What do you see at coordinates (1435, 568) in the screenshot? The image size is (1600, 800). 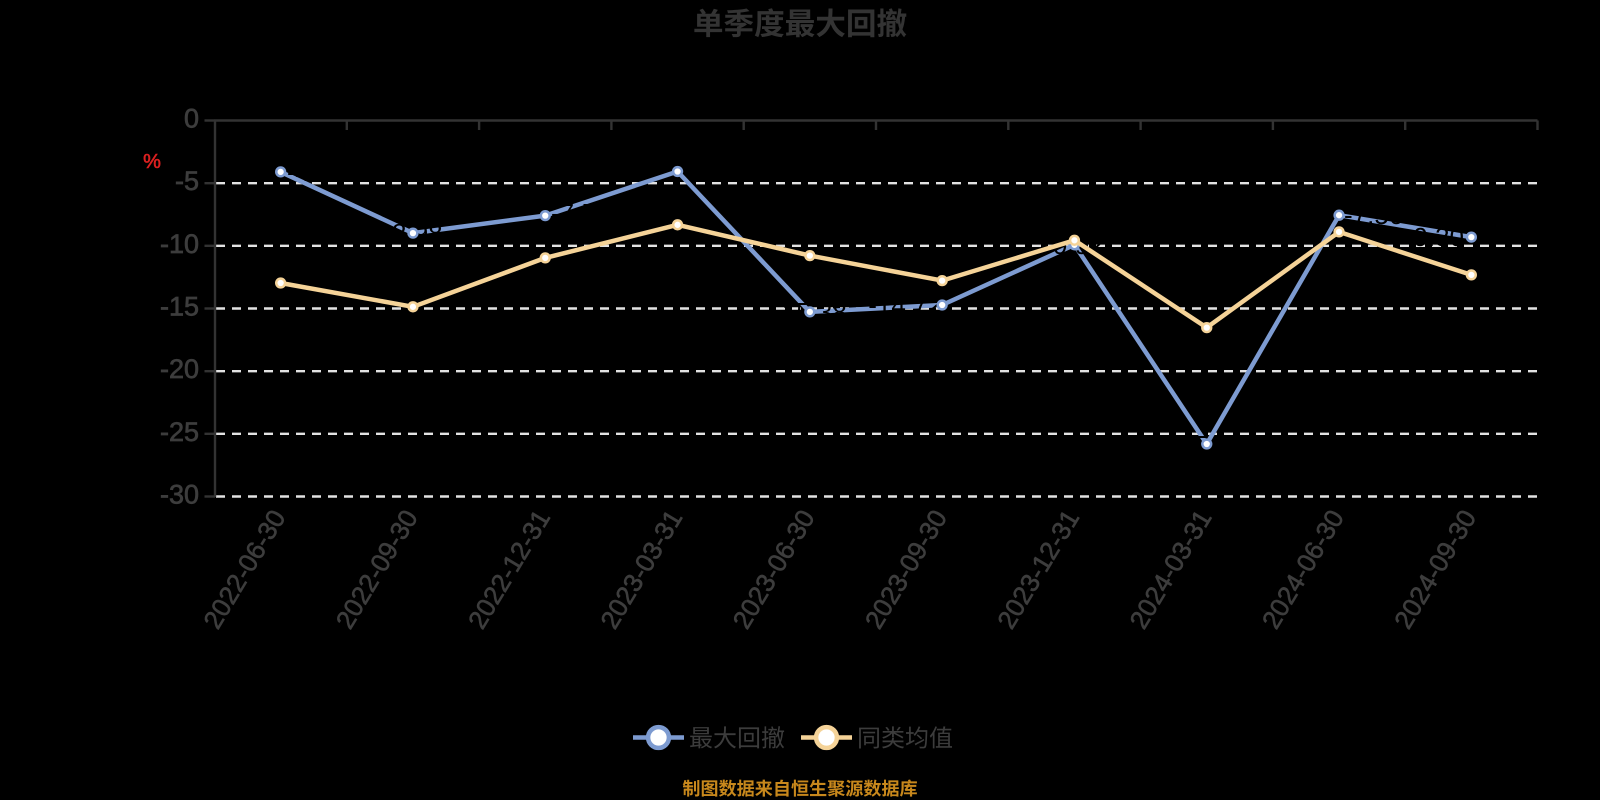 I see `svg-text: 2024-09-30` at bounding box center [1435, 568].